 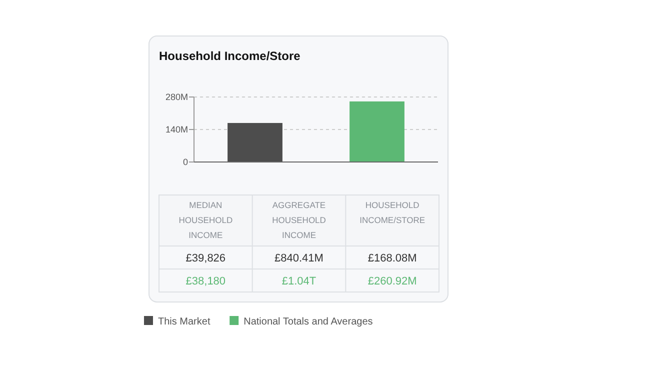 What do you see at coordinates (299, 281) in the screenshot?
I see `data-label: £1.04T` at bounding box center [299, 281].